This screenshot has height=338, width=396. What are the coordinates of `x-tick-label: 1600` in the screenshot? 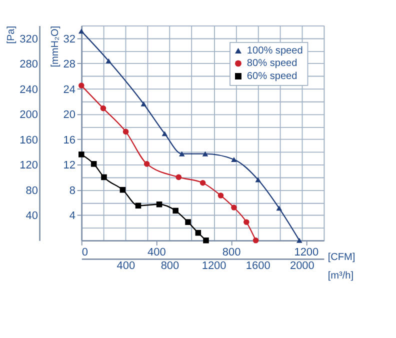 It's located at (258, 266).